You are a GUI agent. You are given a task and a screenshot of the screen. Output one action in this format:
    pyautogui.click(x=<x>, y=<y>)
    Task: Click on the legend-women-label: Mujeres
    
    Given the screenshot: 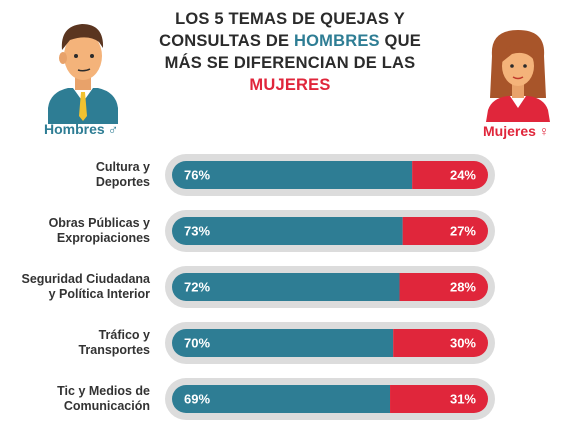 What is the action you would take?
    pyautogui.click(x=509, y=131)
    